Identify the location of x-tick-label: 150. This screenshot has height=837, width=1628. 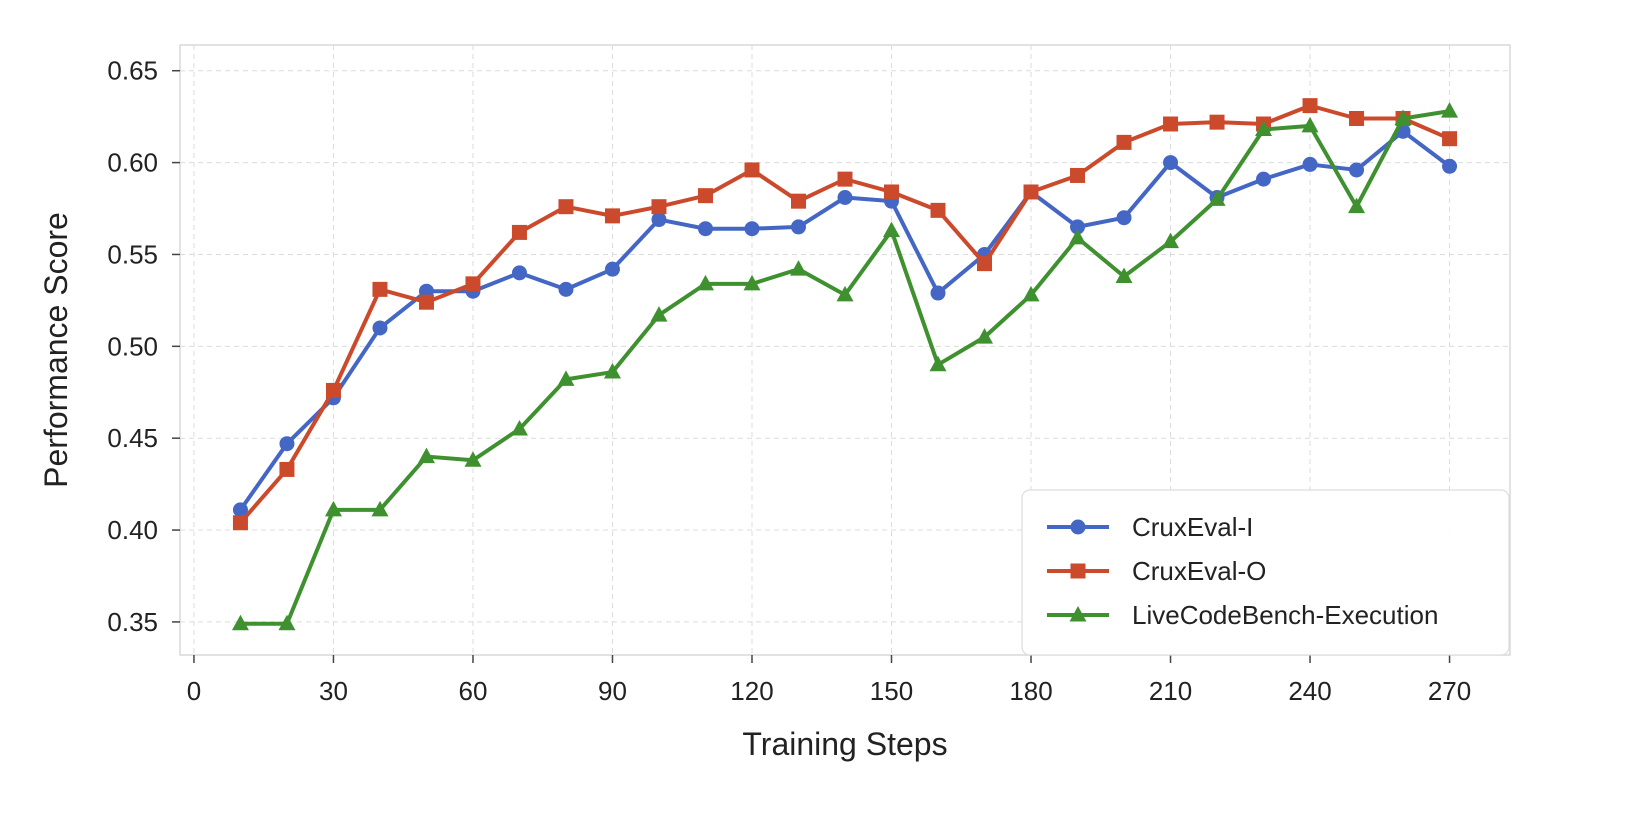
(891, 691).